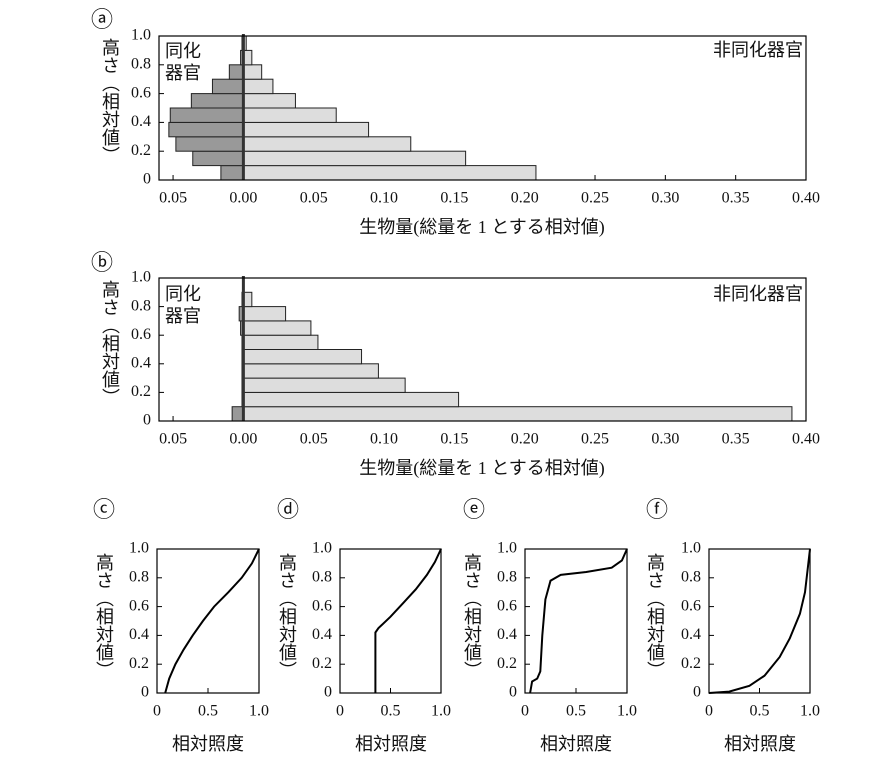 The image size is (876, 784). Describe the element at coordinates (288, 509) in the screenshot. I see `panel-label: ⓓ` at that location.